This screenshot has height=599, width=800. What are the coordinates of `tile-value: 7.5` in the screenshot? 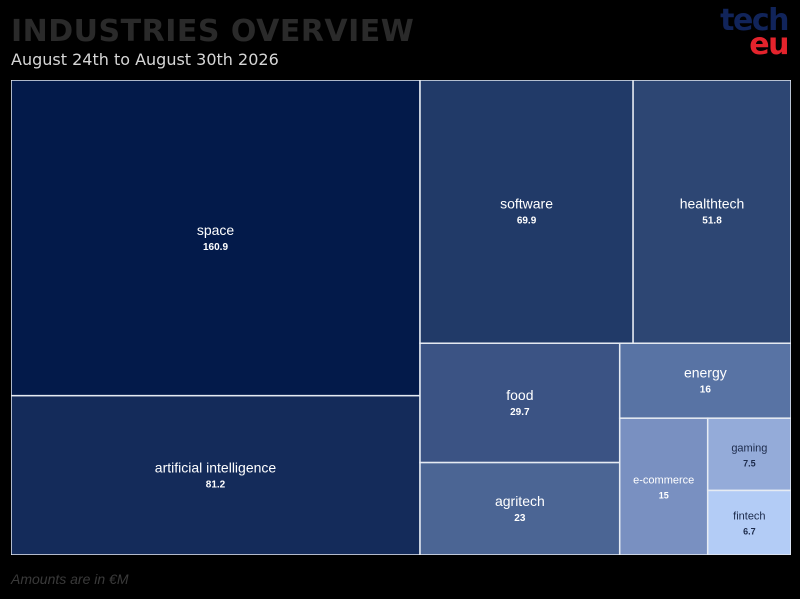 It's located at (749, 463).